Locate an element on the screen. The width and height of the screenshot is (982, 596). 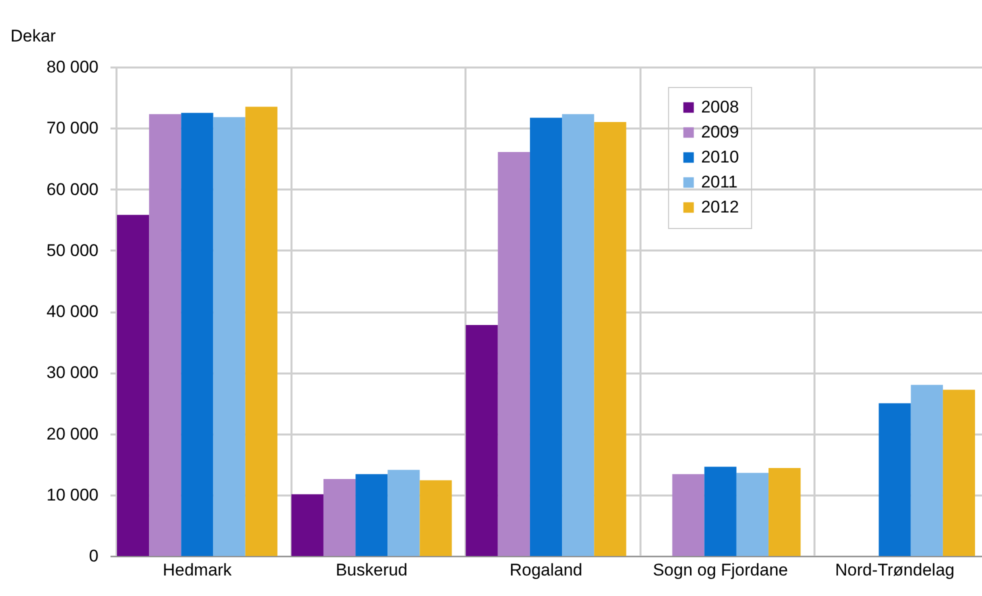
legend-label: 2009 is located at coordinates (720, 132).